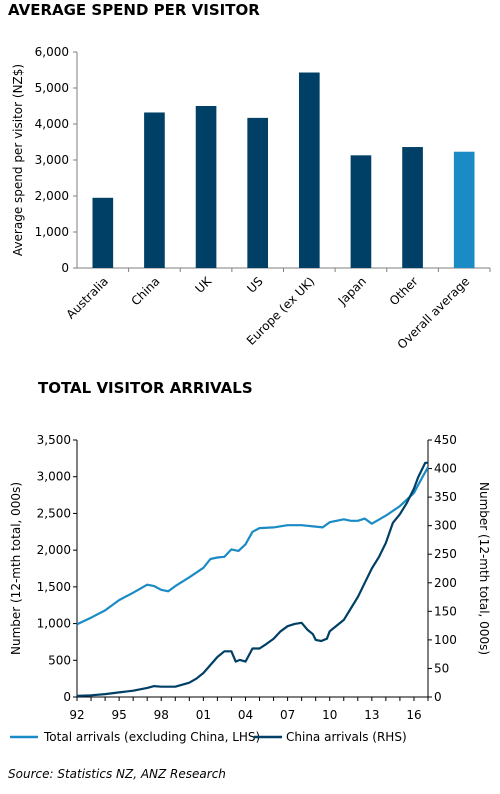 This screenshot has width=500, height=794. Describe the element at coordinates (445, 497) in the screenshot. I see `right-tick-label: 350` at that location.